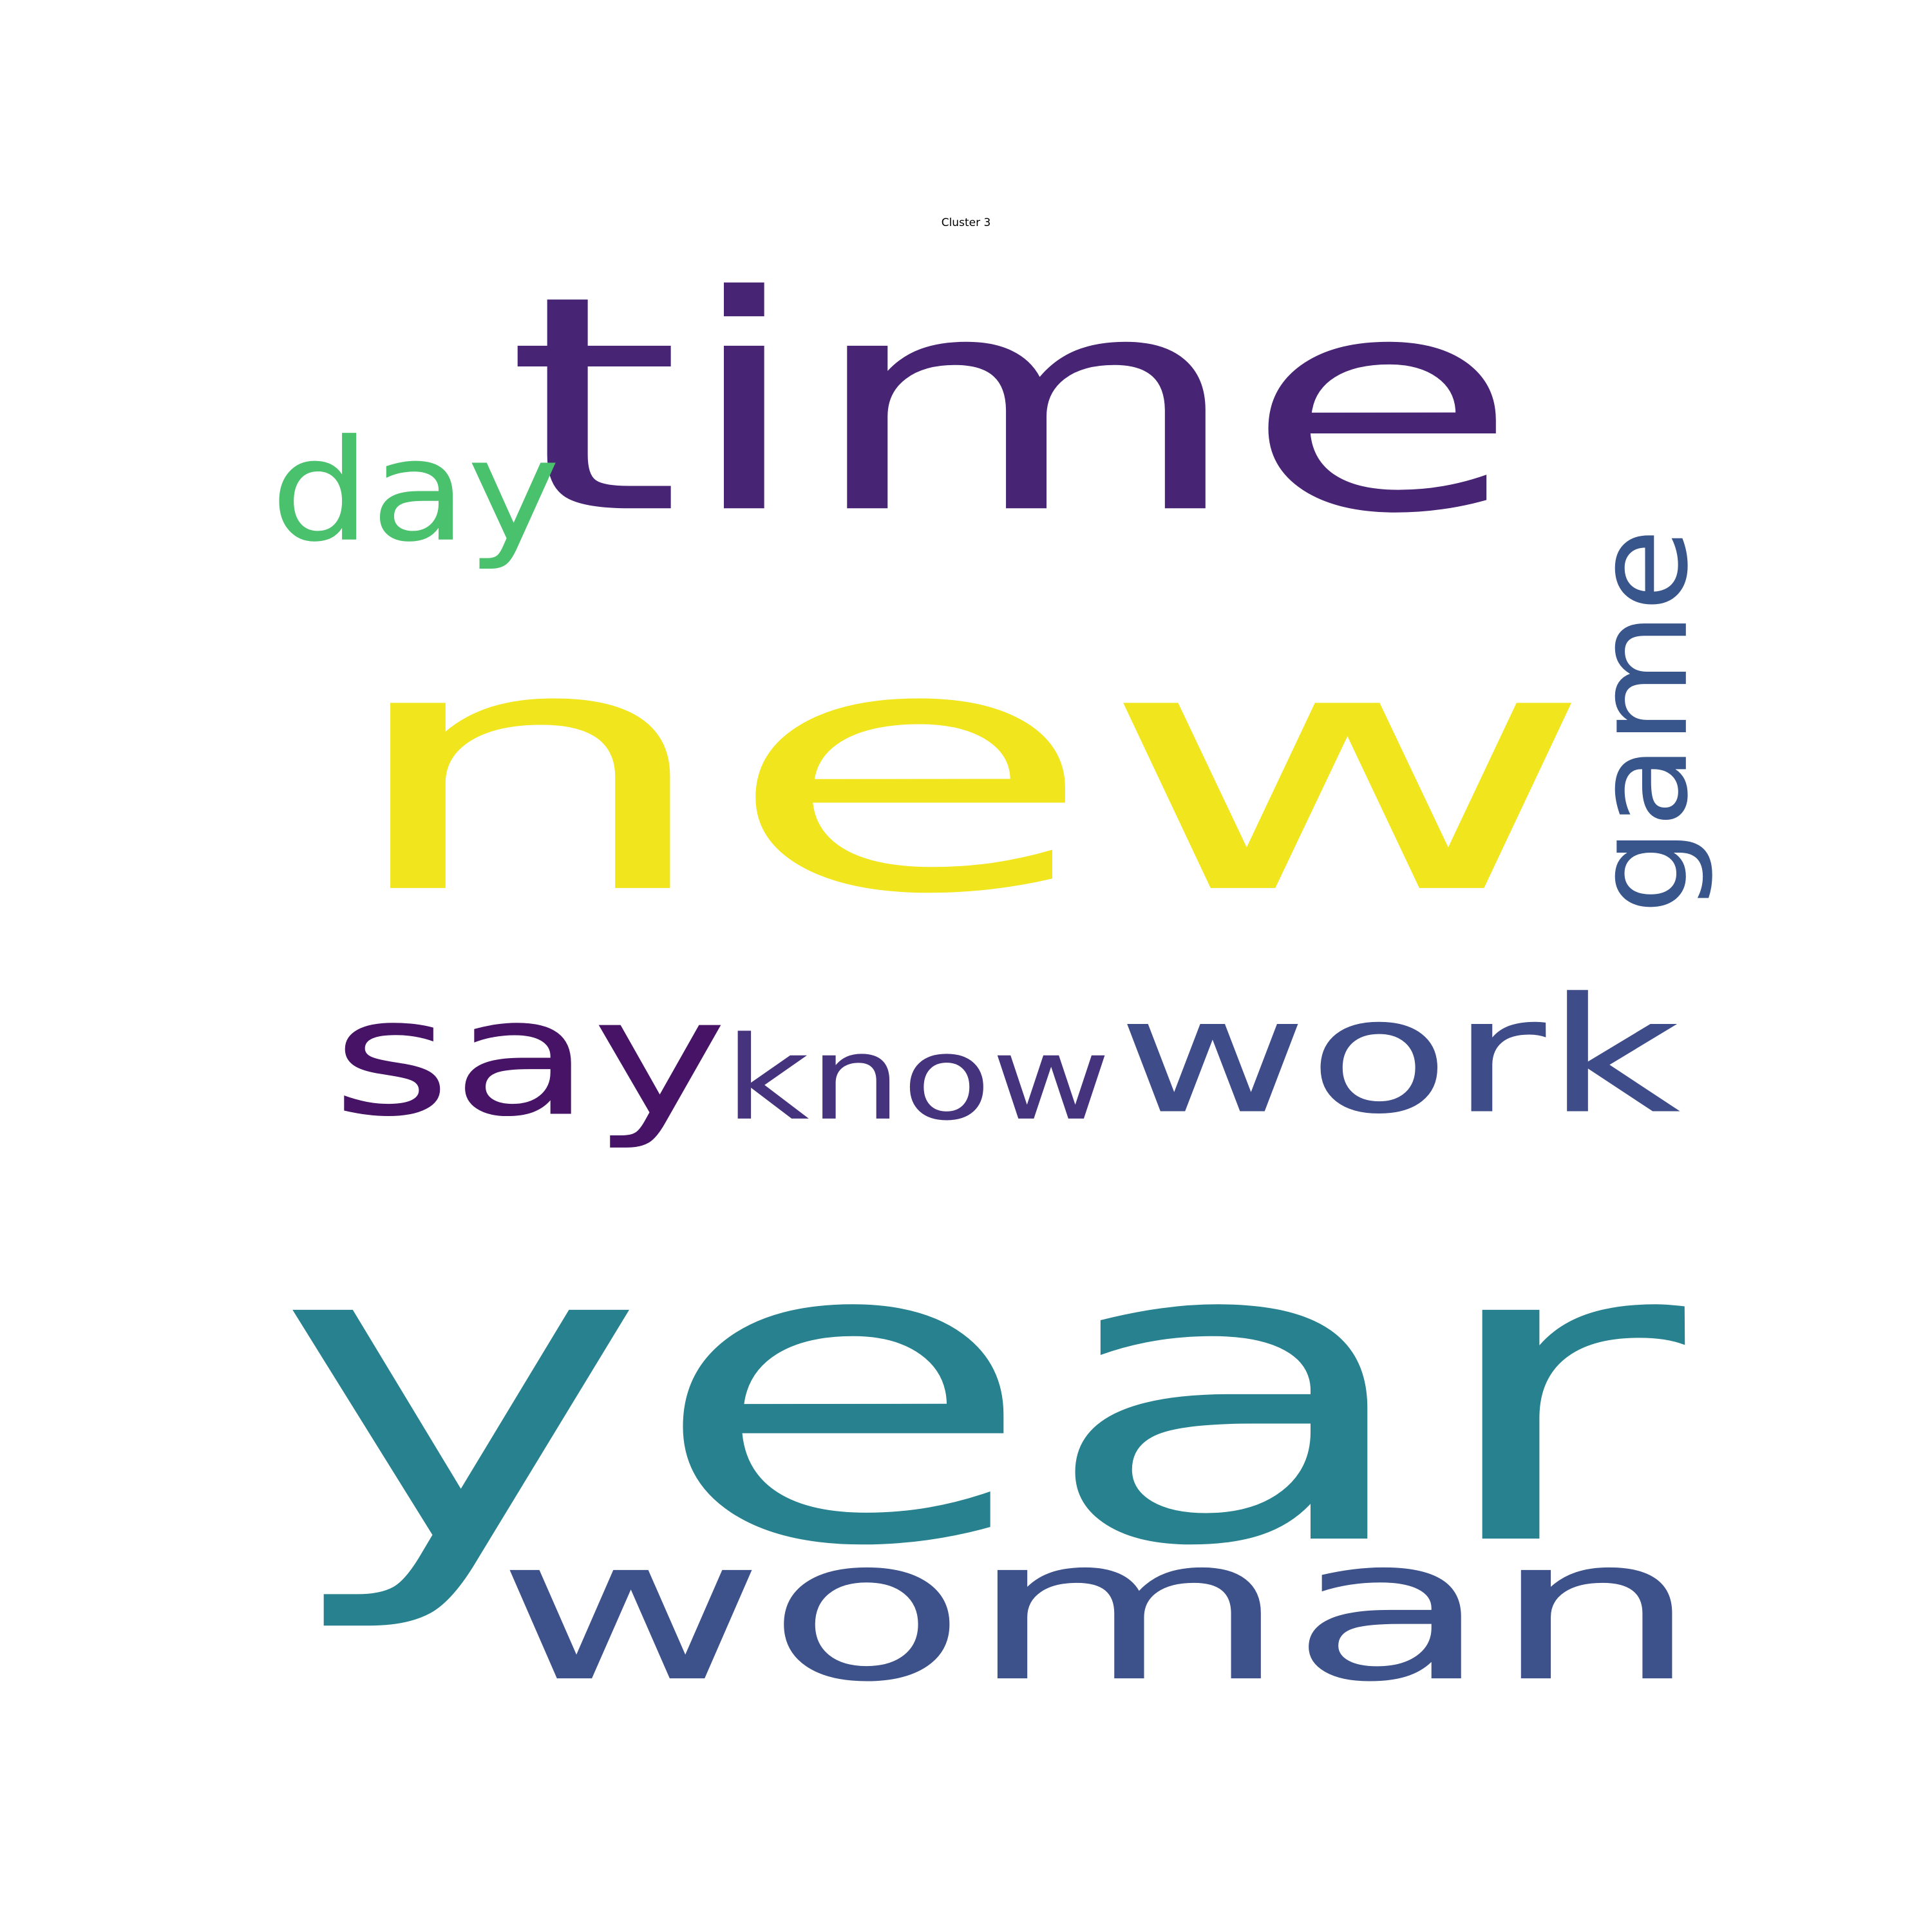  What do you see at coordinates (1642, 721) in the screenshot?
I see `word-game: game` at bounding box center [1642, 721].